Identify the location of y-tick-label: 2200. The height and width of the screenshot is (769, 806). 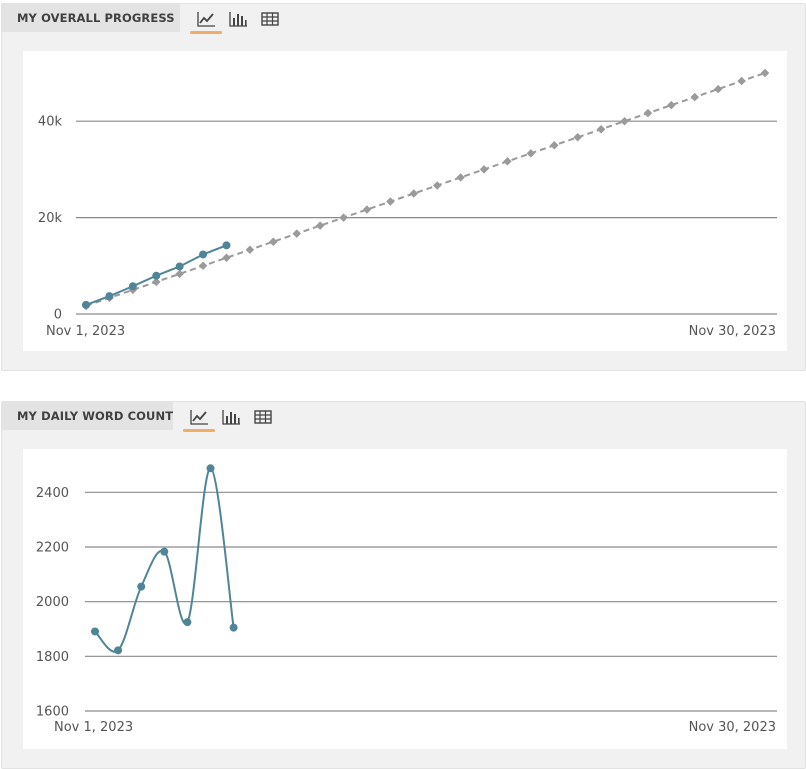
(52, 548).